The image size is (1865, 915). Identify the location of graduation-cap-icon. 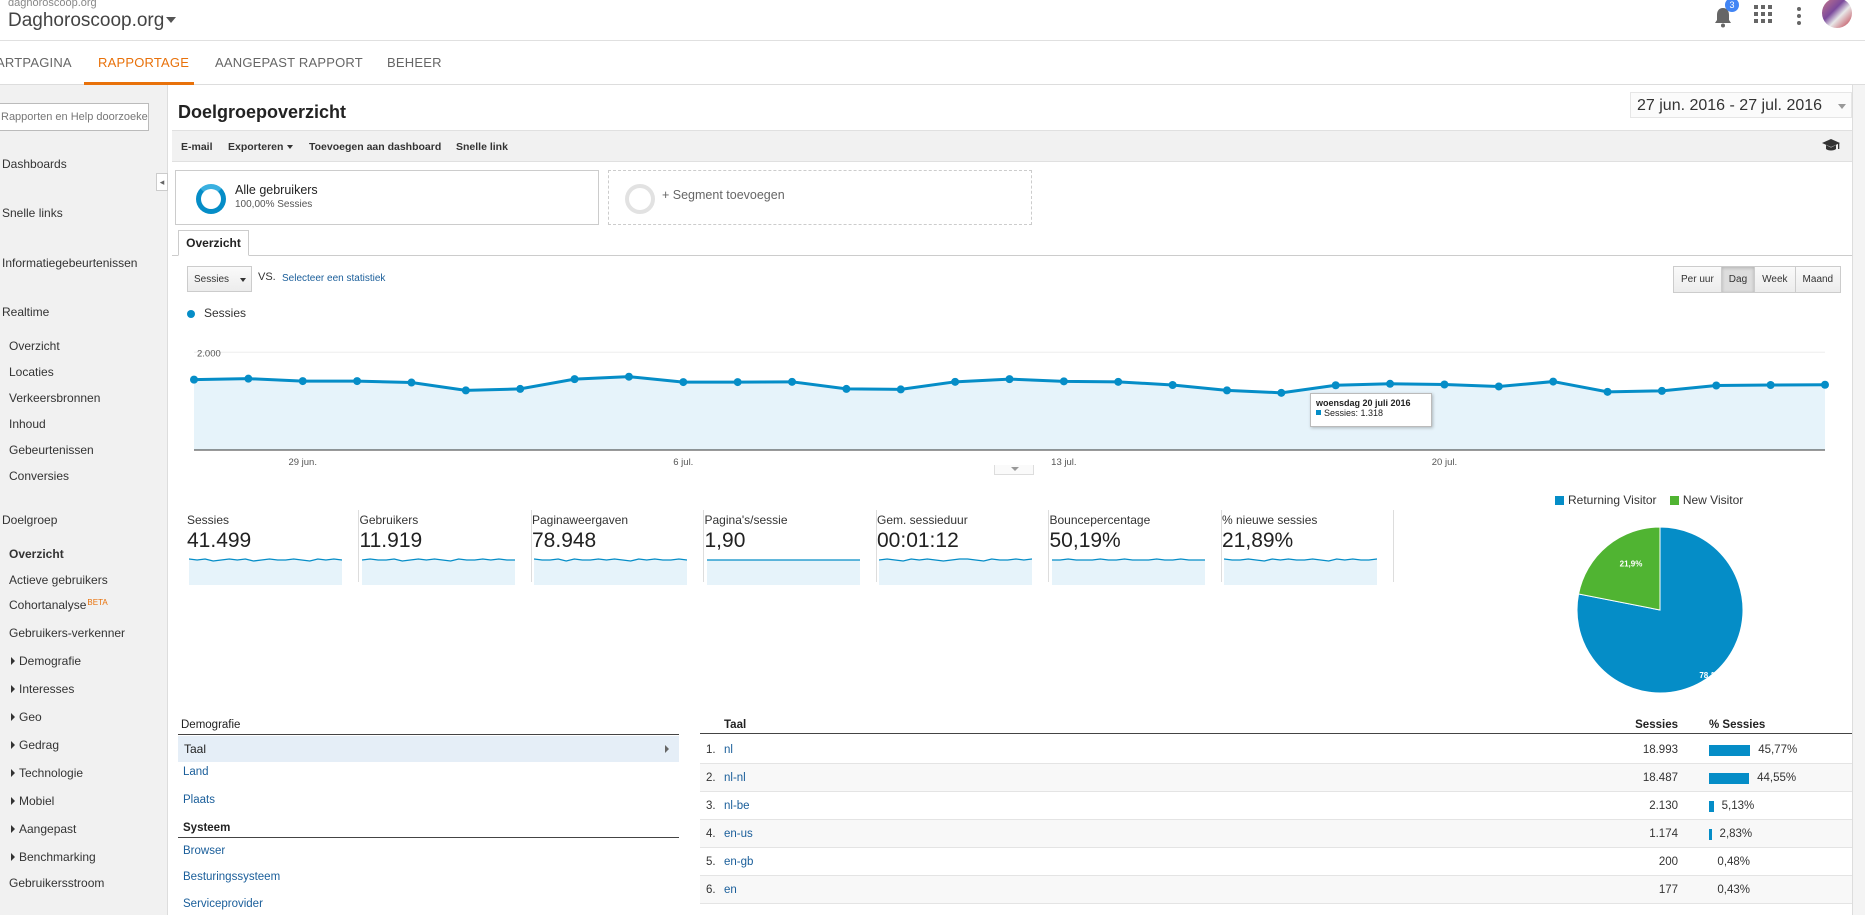
(1831, 145).